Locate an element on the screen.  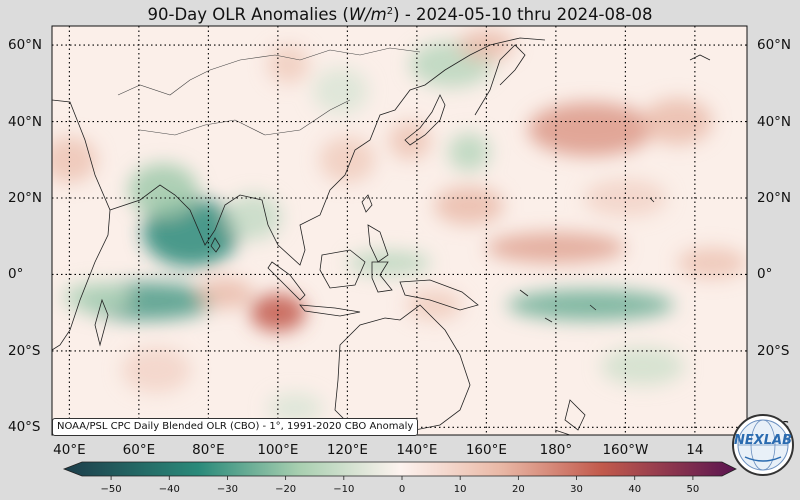
longitude-label: 160°W is located at coordinates (625, 450).